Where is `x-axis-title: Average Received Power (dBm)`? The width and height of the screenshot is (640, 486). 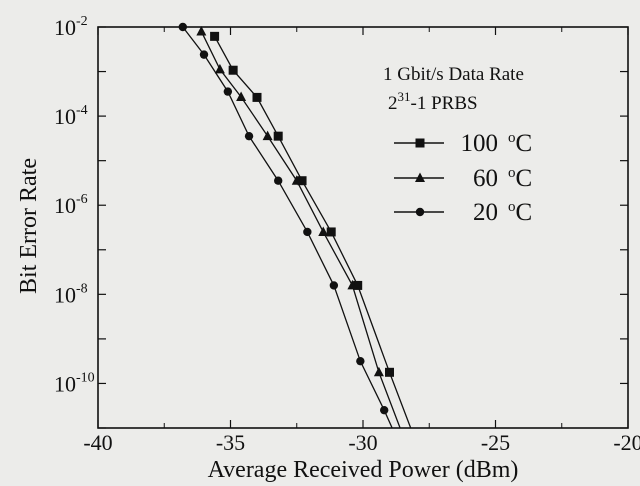
x-axis-title: Average Received Power (dBm) is located at coordinates (363, 470).